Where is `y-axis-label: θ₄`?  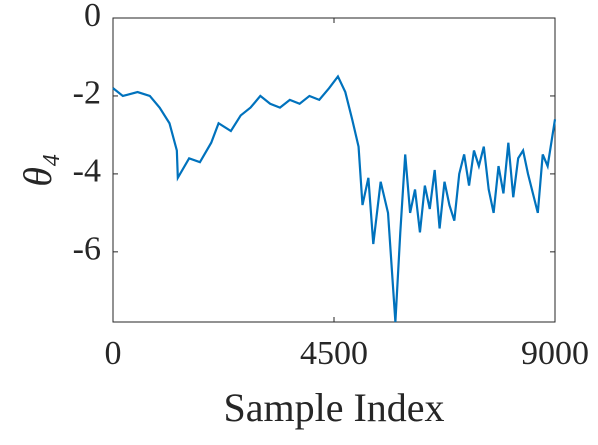
y-axis-label: θ₄ is located at coordinates (37, 170).